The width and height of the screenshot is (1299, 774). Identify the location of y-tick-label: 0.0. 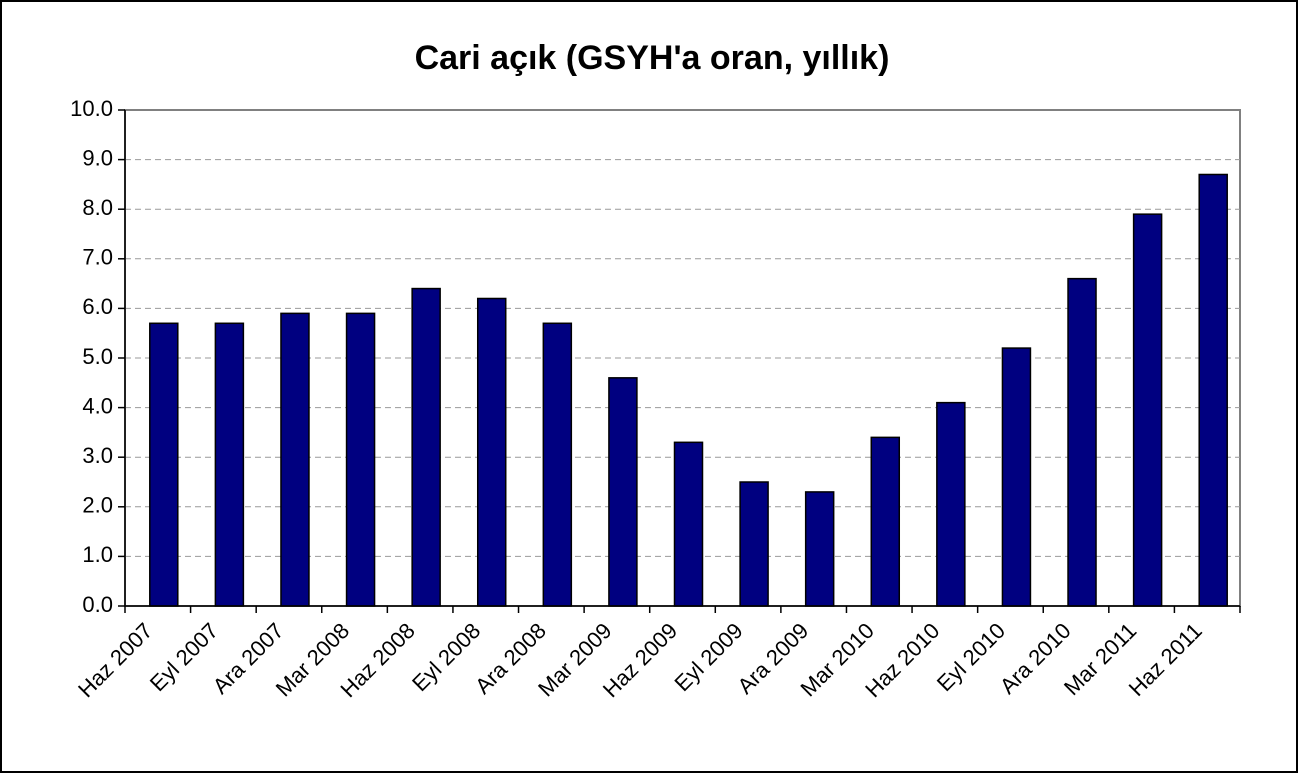
(97, 604).